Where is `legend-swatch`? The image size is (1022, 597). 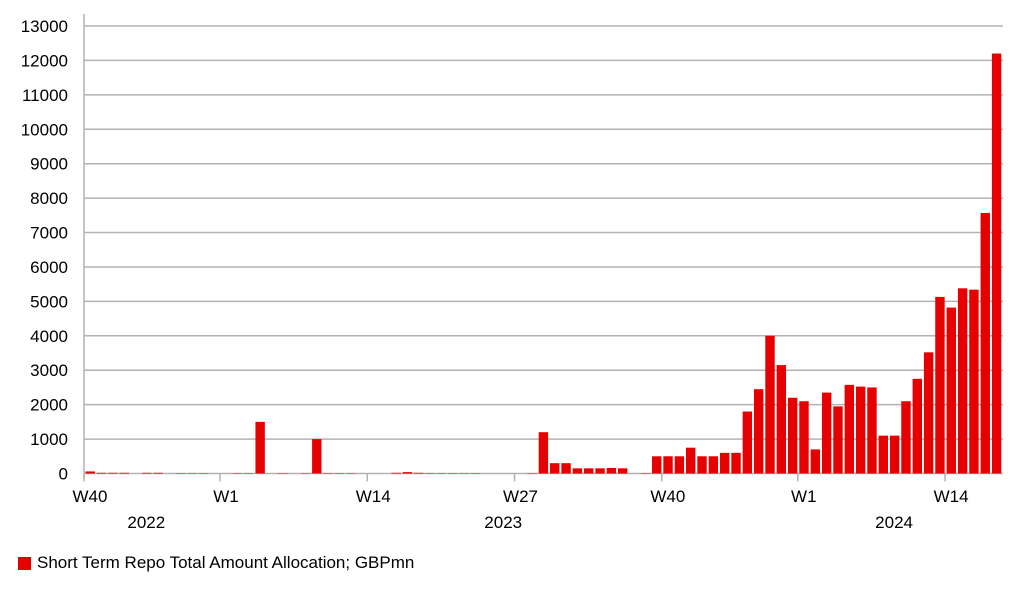
legend-swatch is located at coordinates (24, 563).